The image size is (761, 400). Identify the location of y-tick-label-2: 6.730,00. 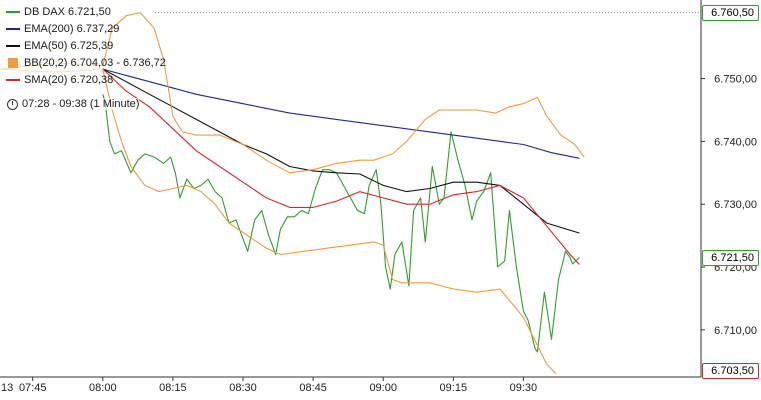
(735, 205).